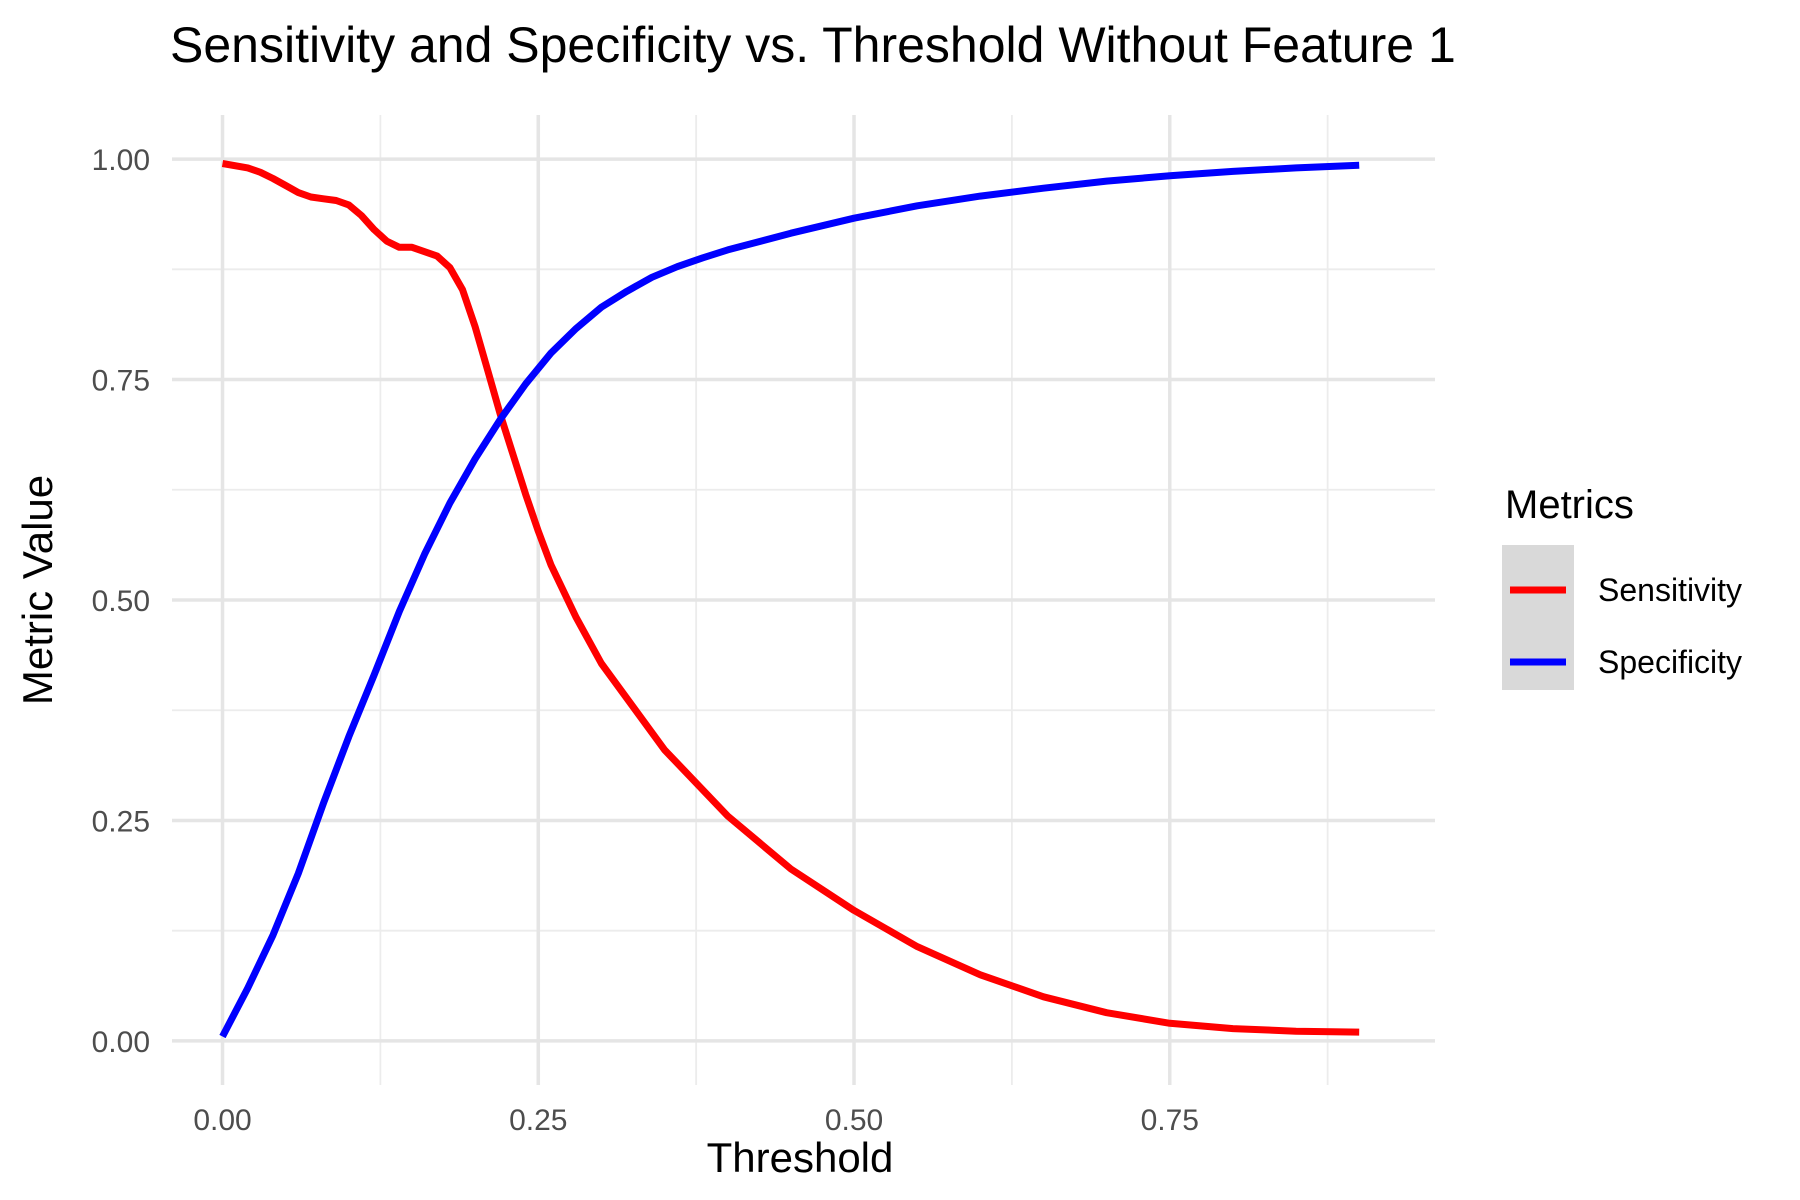 This screenshot has width=1800, height=1200. I want to click on y-tick-label: 0.25, so click(121, 821).